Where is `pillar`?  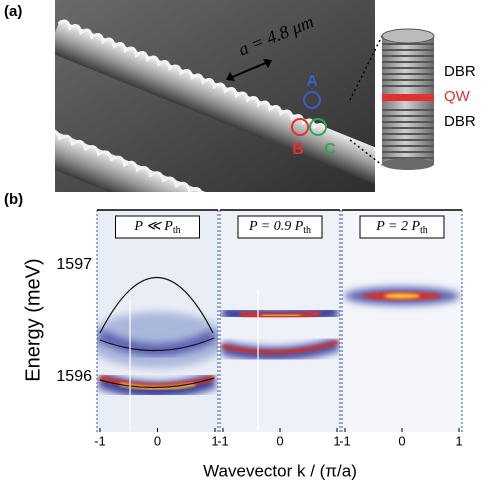
pillar is located at coordinates (408, 99).